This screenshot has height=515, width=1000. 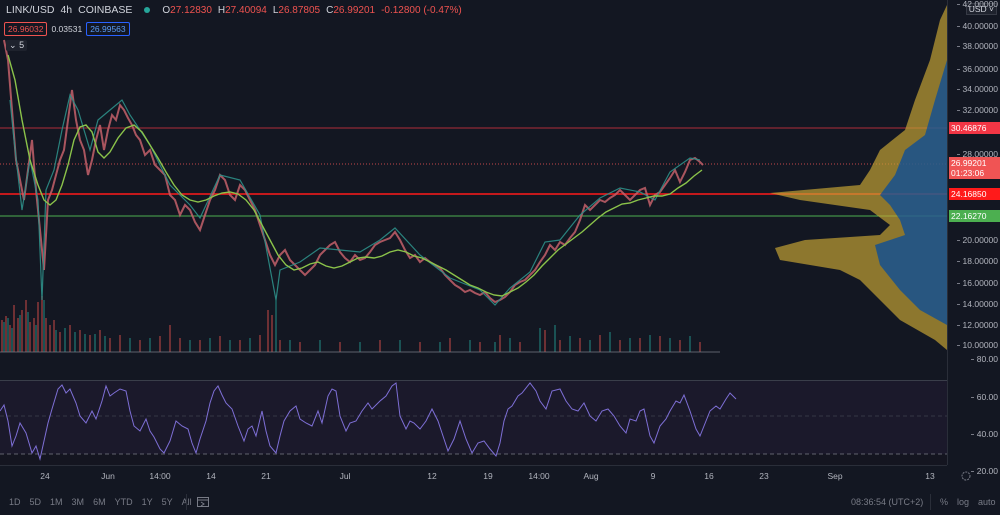 I want to click on time-tick: 14, so click(x=211, y=476).